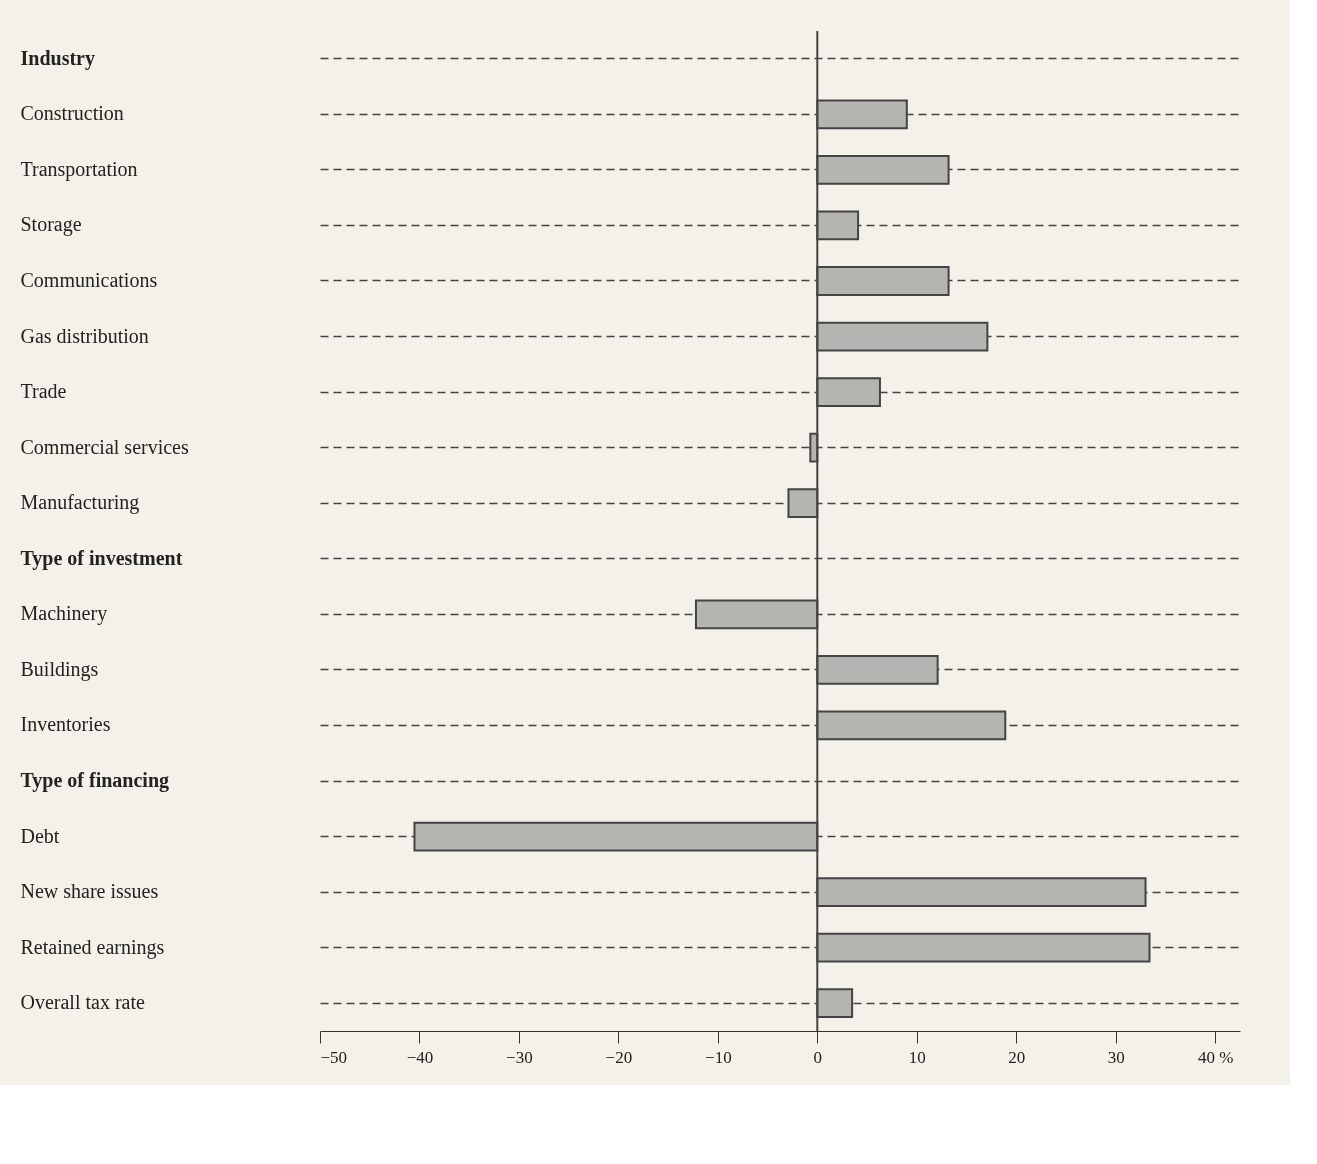  Describe the element at coordinates (101, 558) in the screenshot. I see `y-tick-label: Type of investment` at that location.